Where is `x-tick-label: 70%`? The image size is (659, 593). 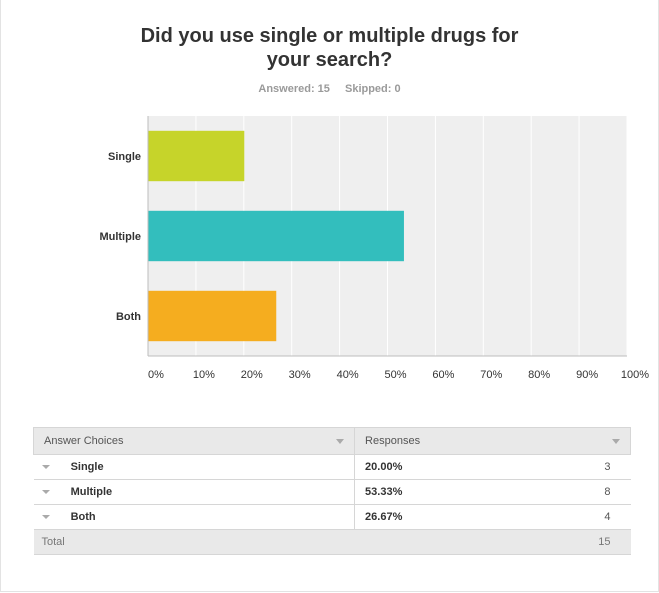 x-tick-label: 70% is located at coordinates (491, 375).